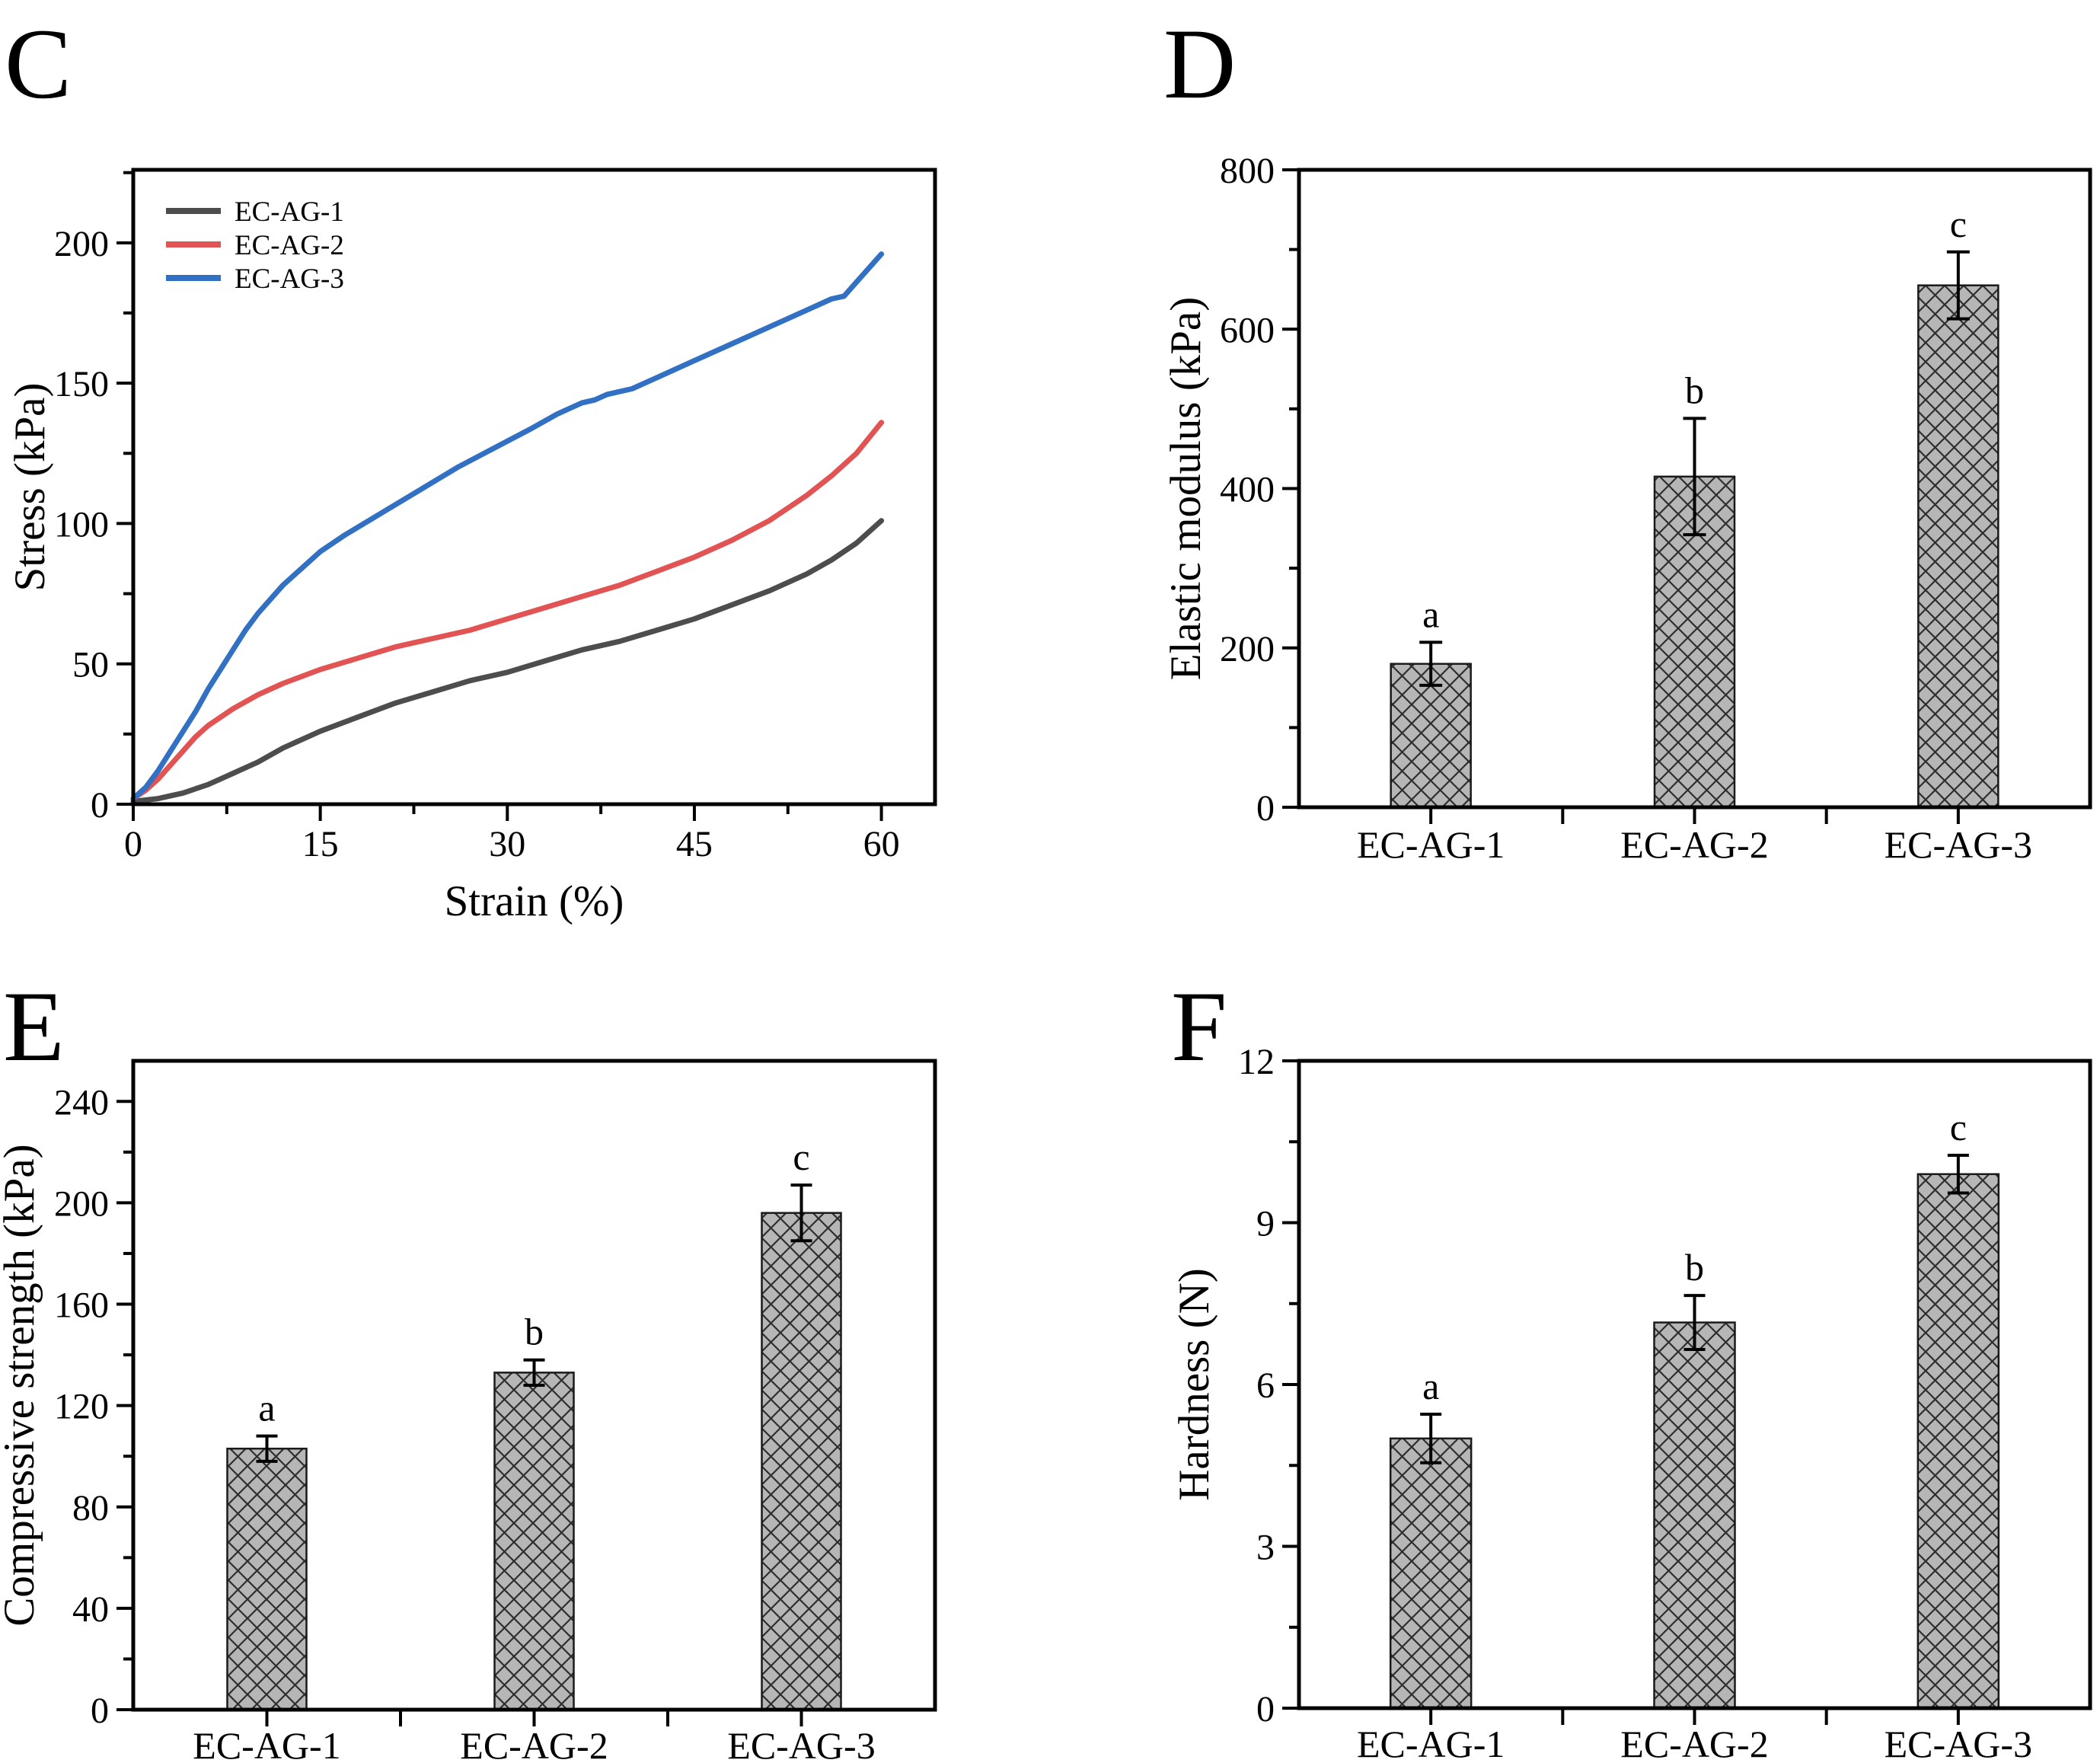  I want to click on y-tick-label: 9, so click(1265, 1224).